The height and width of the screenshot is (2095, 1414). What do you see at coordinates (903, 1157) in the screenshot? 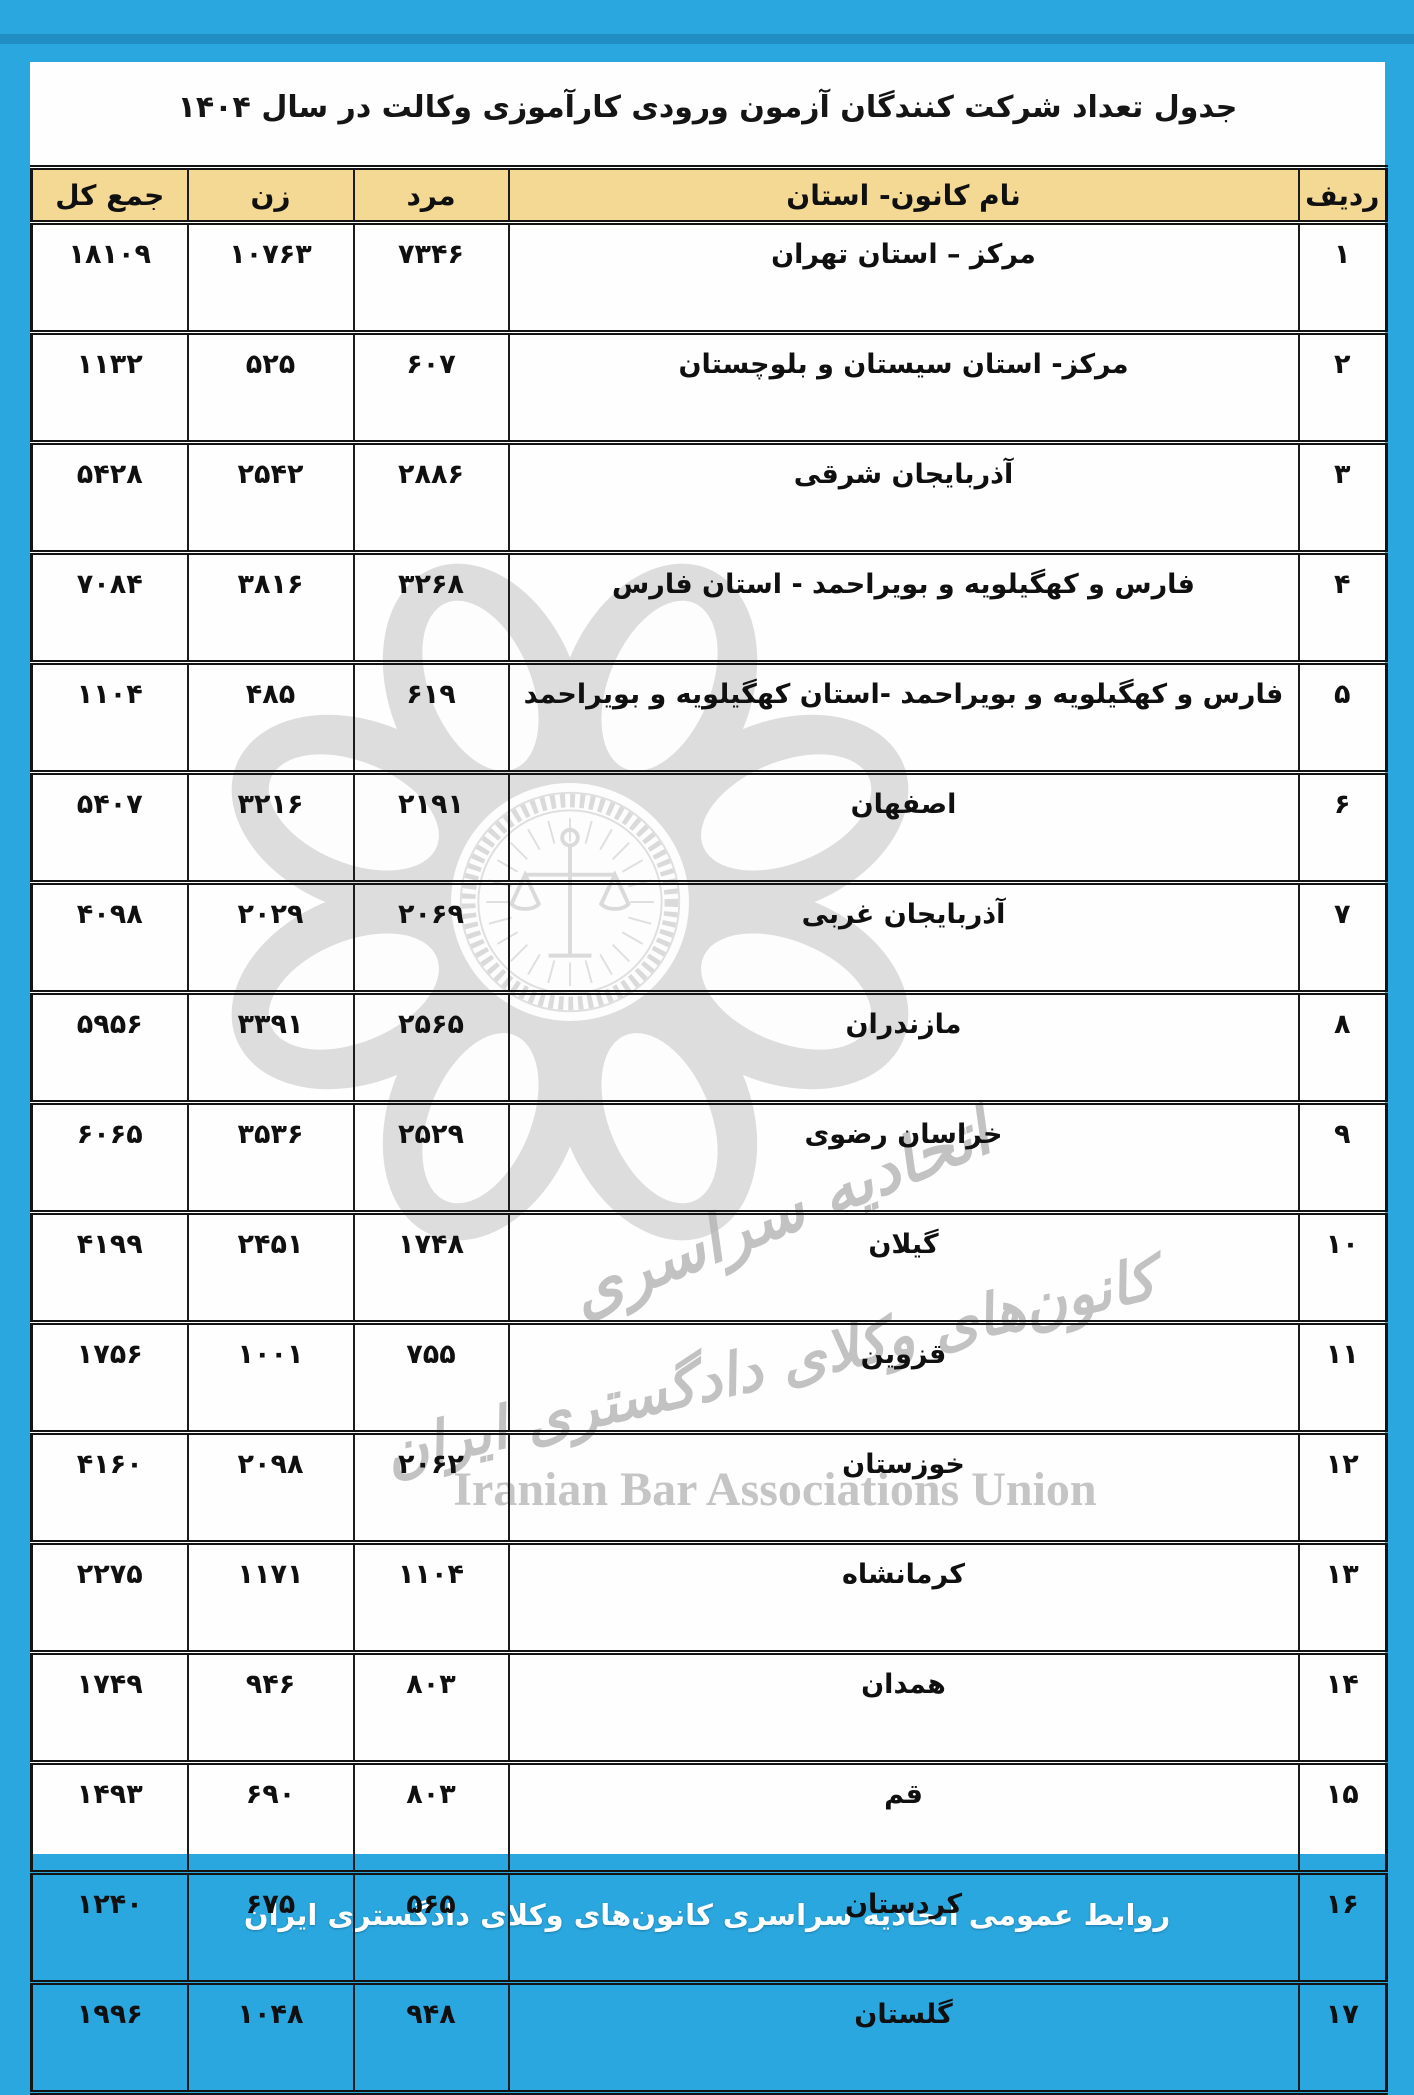
I see `cell-association-name: خراسان رضوی` at bounding box center [903, 1157].